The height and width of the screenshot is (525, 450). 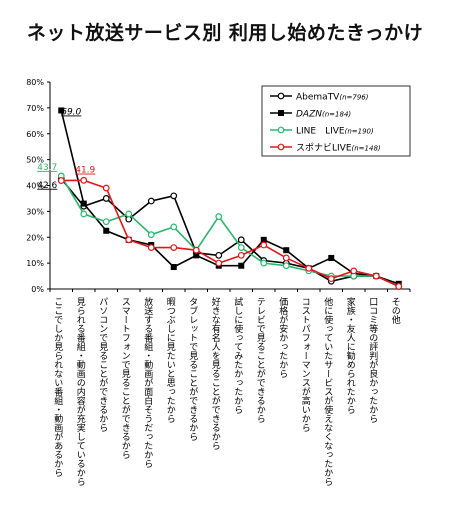 I want to click on x-tick-label: コストパフォーマンスが高いから, so click(x=305, y=364).